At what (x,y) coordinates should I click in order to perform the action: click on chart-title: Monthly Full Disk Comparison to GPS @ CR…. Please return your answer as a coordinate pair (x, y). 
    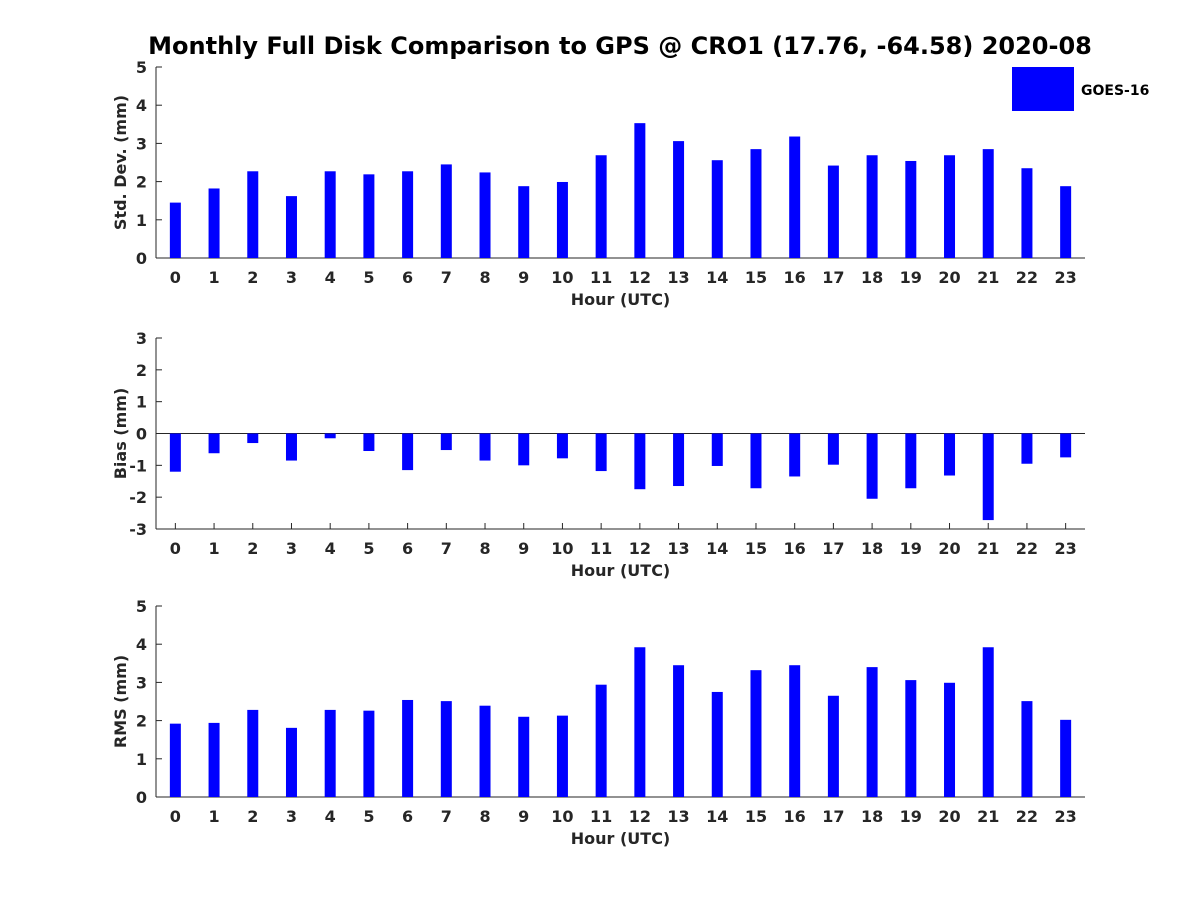
    Looking at the image, I should click on (620, 46).